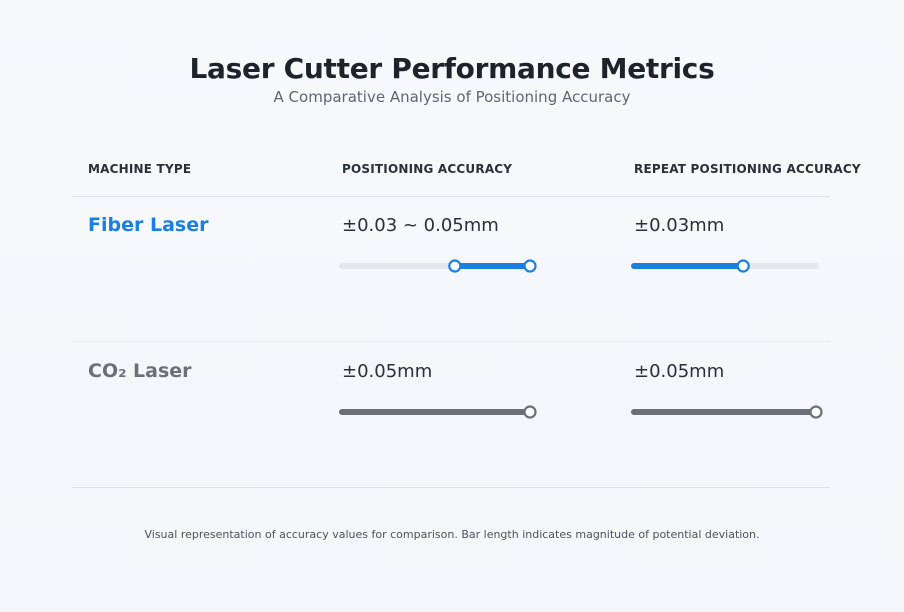 The height and width of the screenshot is (612, 904). Describe the element at coordinates (451, 341) in the screenshot. I see `row-divider` at that location.